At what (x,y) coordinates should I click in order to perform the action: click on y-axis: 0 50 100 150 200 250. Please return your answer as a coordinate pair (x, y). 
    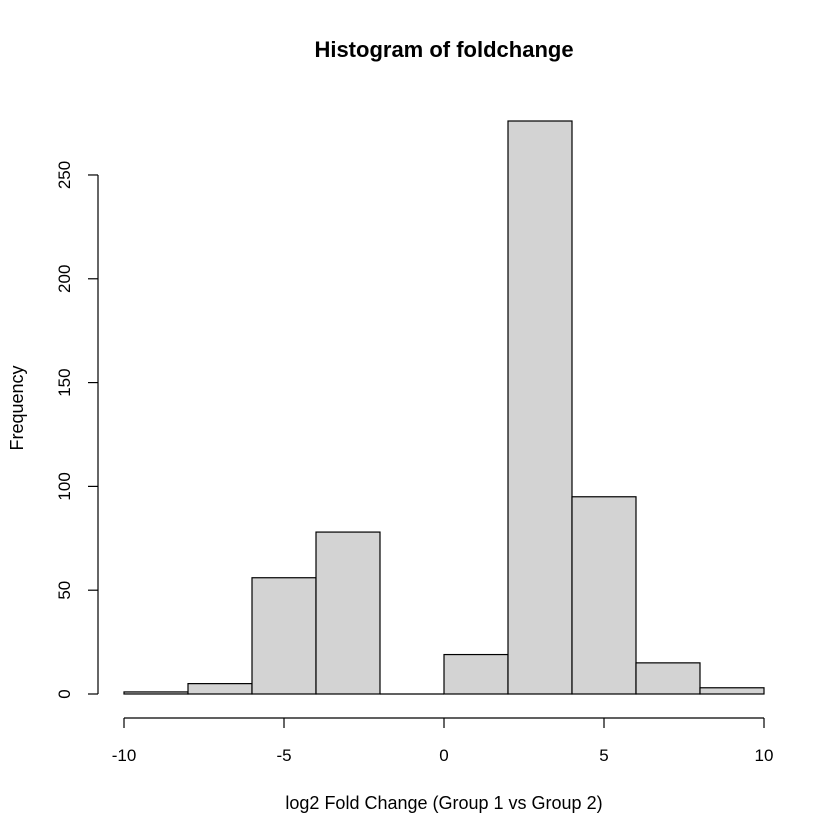
    Looking at the image, I should click on (77, 430).